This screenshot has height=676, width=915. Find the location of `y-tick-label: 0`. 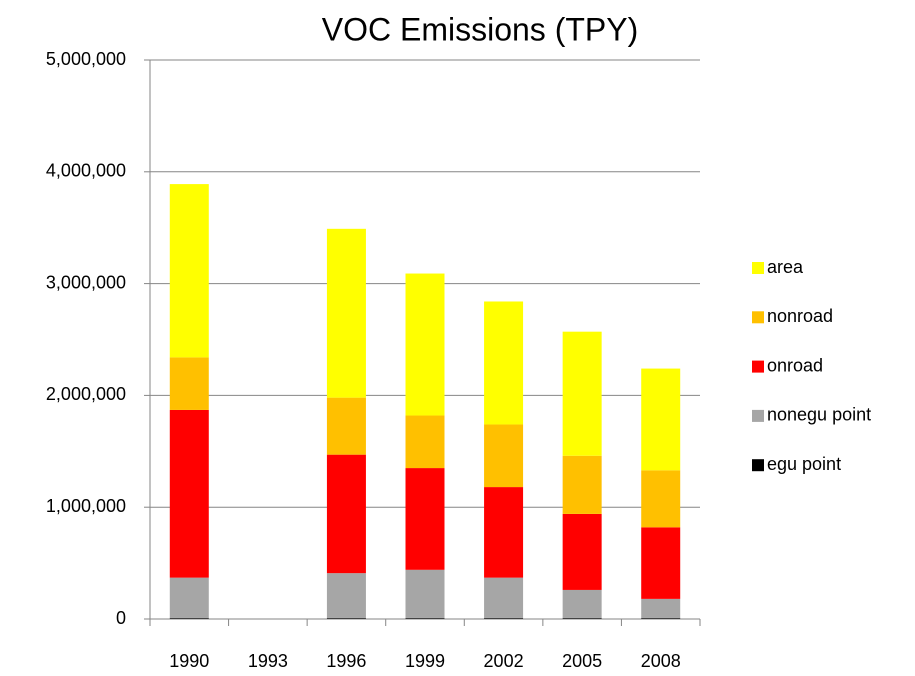

y-tick-label: 0 is located at coordinates (121, 618).